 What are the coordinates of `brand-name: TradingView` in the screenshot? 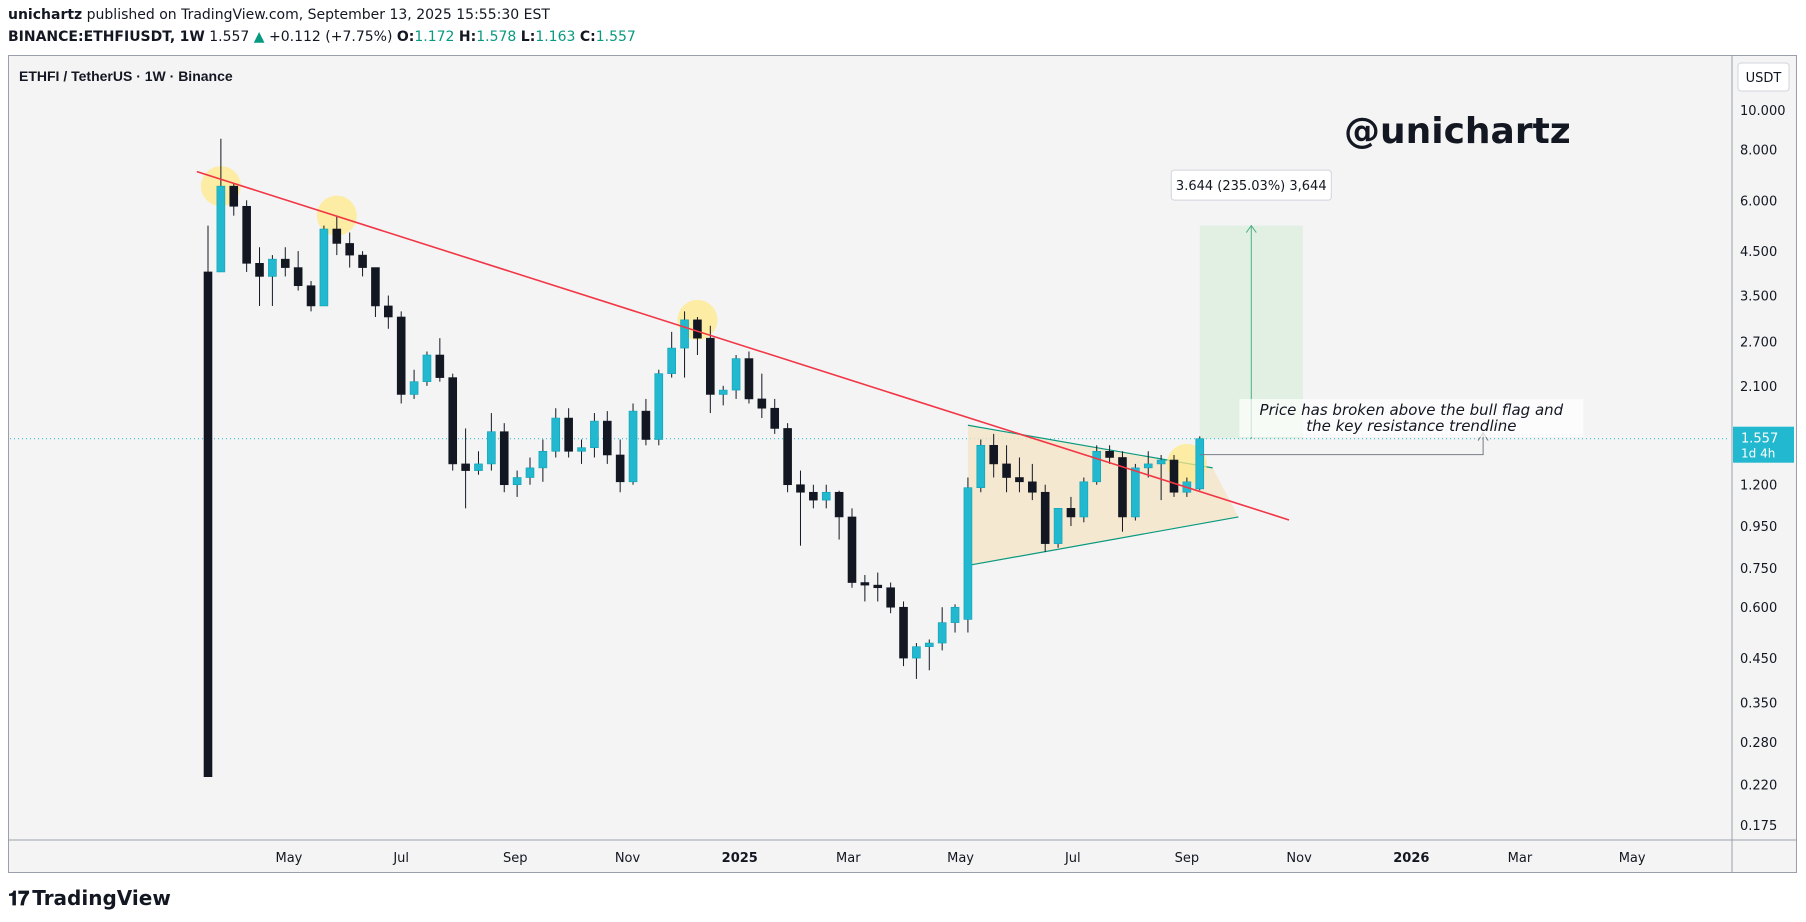 It's located at (101, 898).